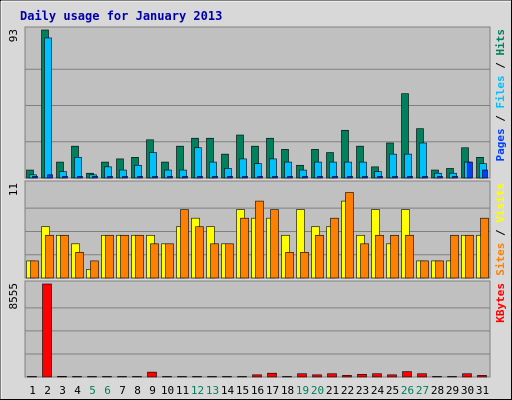 The width and height of the screenshot is (512, 400). What do you see at coordinates (13, 189) in the screenshot?
I see `middle-ymax-label: 11` at bounding box center [13, 189].